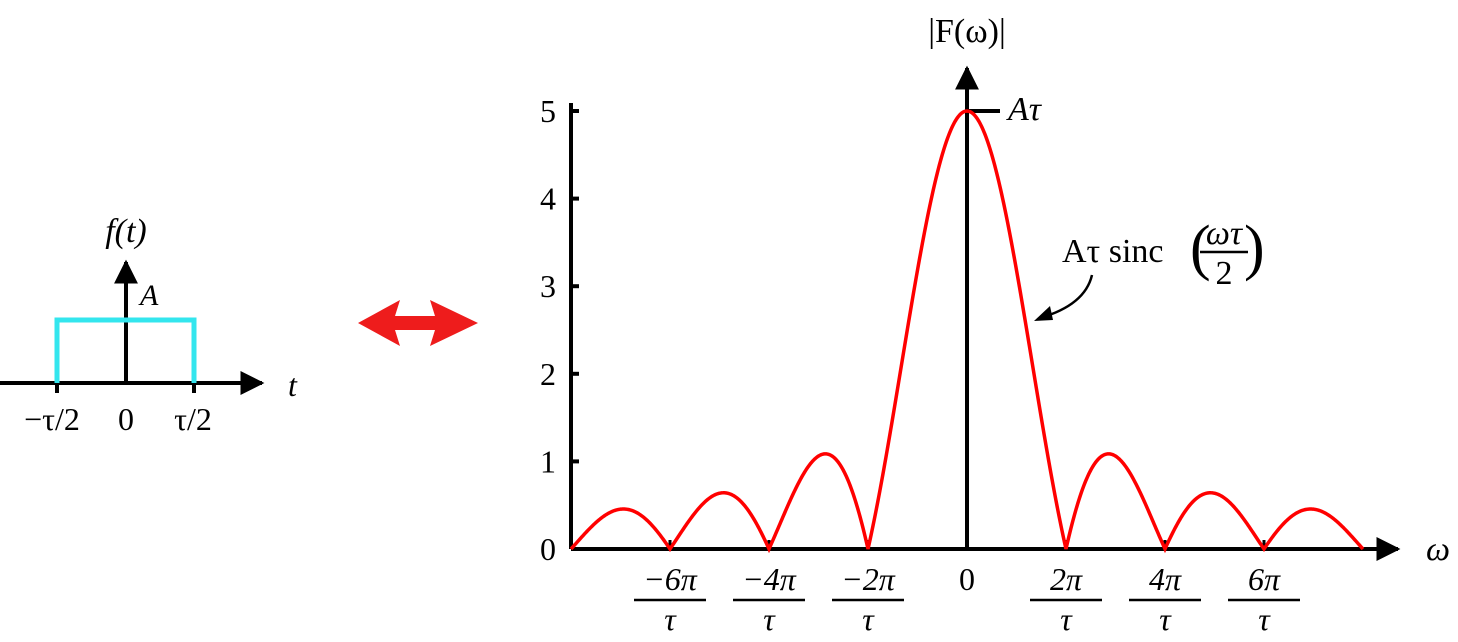 This screenshot has width=1458, height=642. What do you see at coordinates (548, 461) in the screenshot?
I see `y-tick-label: 1` at bounding box center [548, 461].